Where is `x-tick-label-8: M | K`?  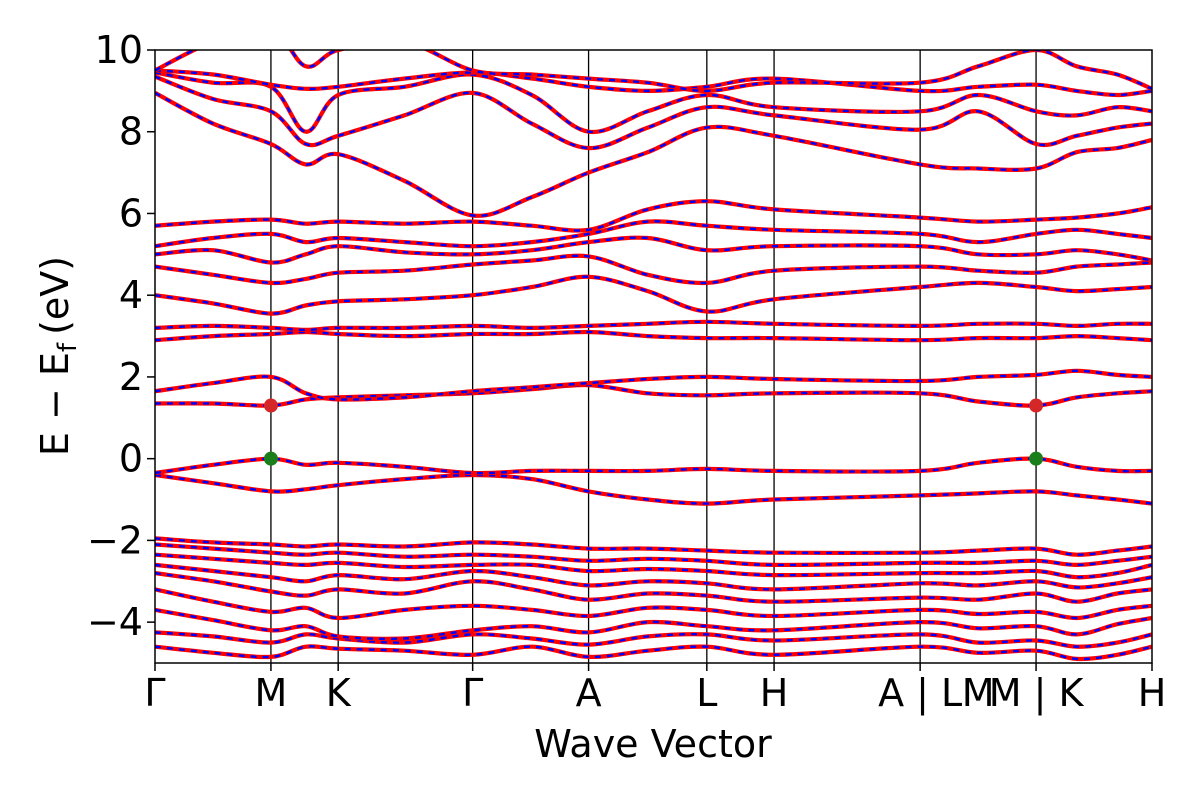 x-tick-label-8: M | K is located at coordinates (1037, 693).